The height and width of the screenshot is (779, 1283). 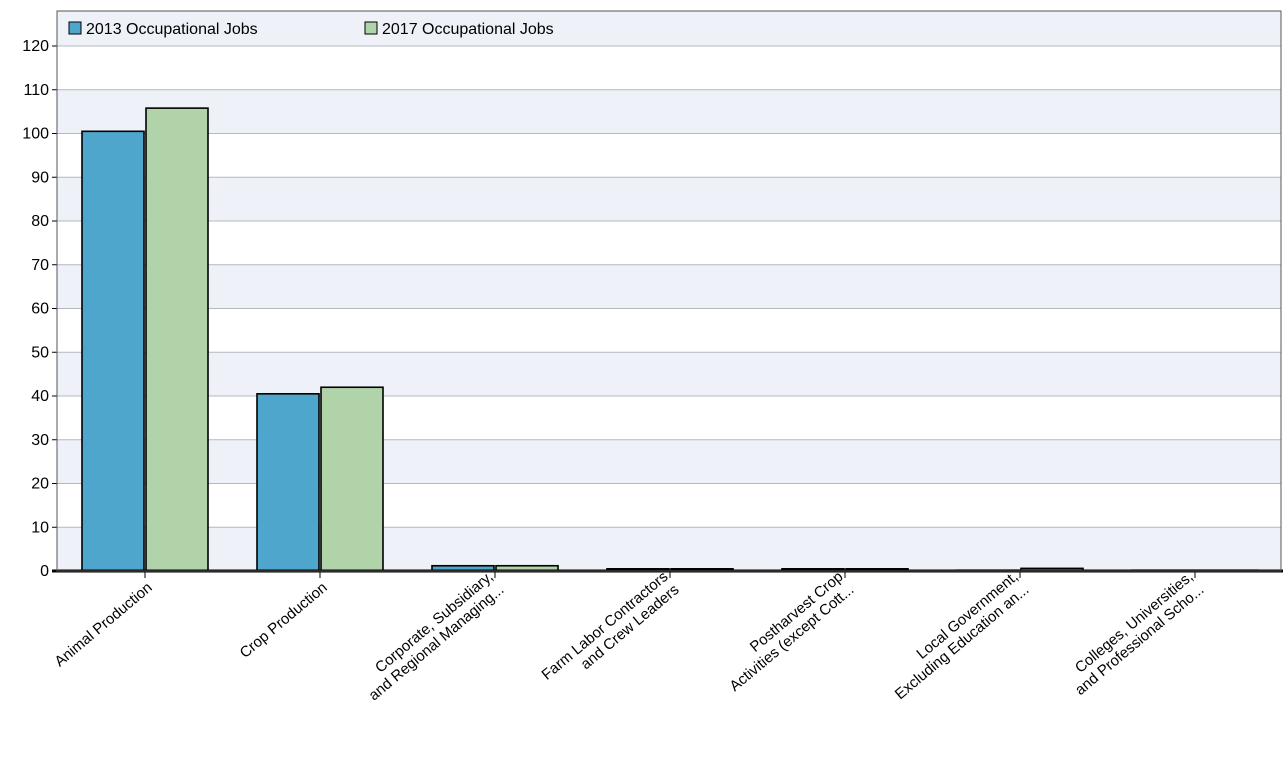 What do you see at coordinates (611, 632) in the screenshot?
I see `x-category-label: Farm Labor Contractorsand Crew Leaders` at bounding box center [611, 632].